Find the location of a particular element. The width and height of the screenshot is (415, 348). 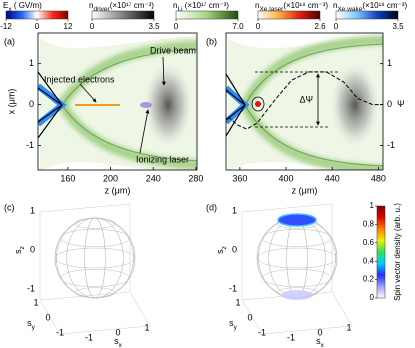

sz-tick-label: 0 is located at coordinates (32, 249).